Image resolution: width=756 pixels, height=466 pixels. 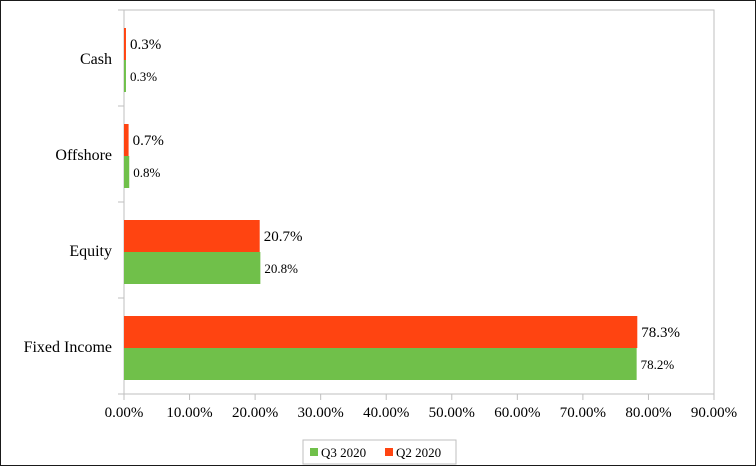 What do you see at coordinates (90, 251) in the screenshot?
I see `category-label: Equity` at bounding box center [90, 251].